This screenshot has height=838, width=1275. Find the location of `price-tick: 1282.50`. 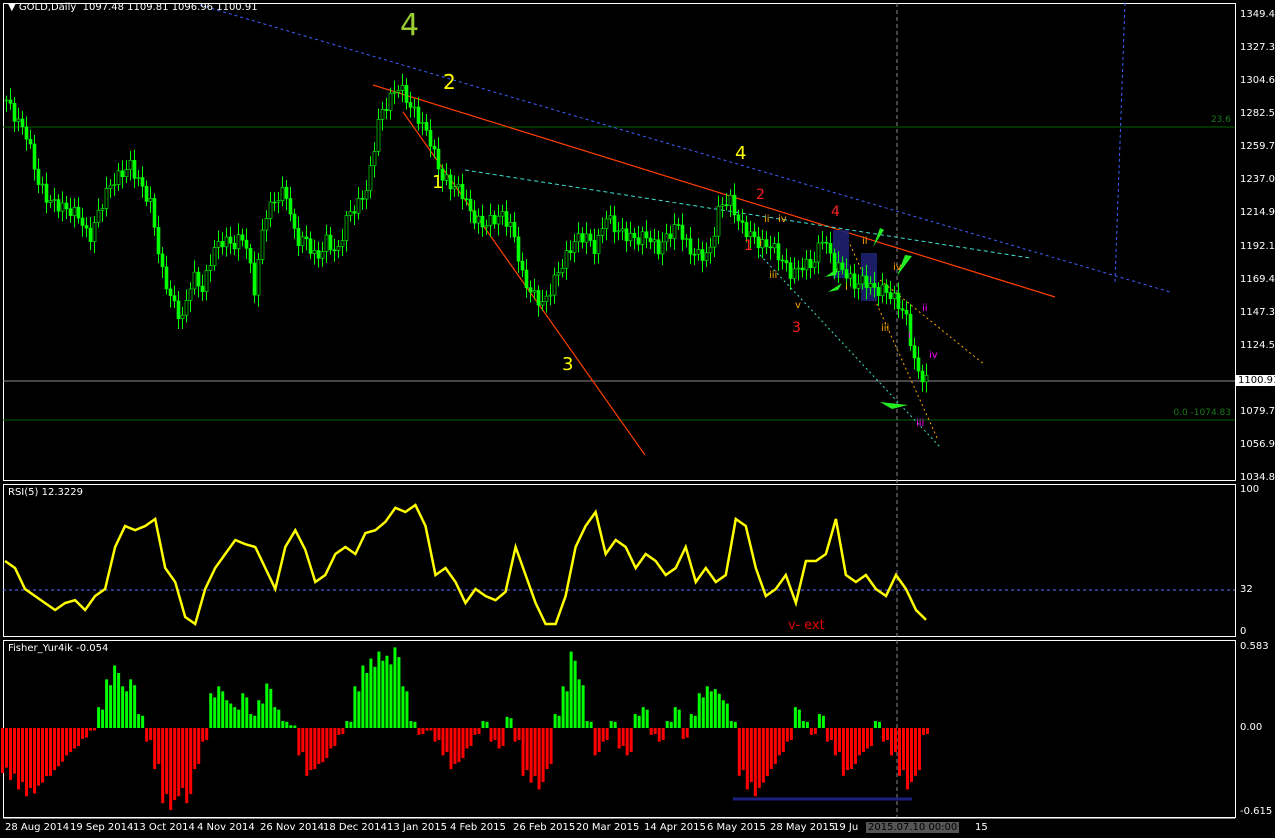

price-tick: 1282.50 is located at coordinates (1257, 113).